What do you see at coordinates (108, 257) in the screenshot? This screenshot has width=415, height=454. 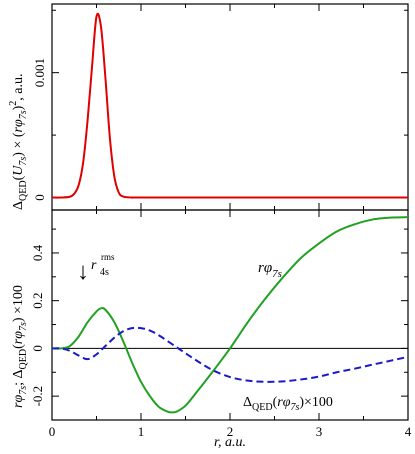 I see `rms-label-sup: rms` at bounding box center [108, 257].